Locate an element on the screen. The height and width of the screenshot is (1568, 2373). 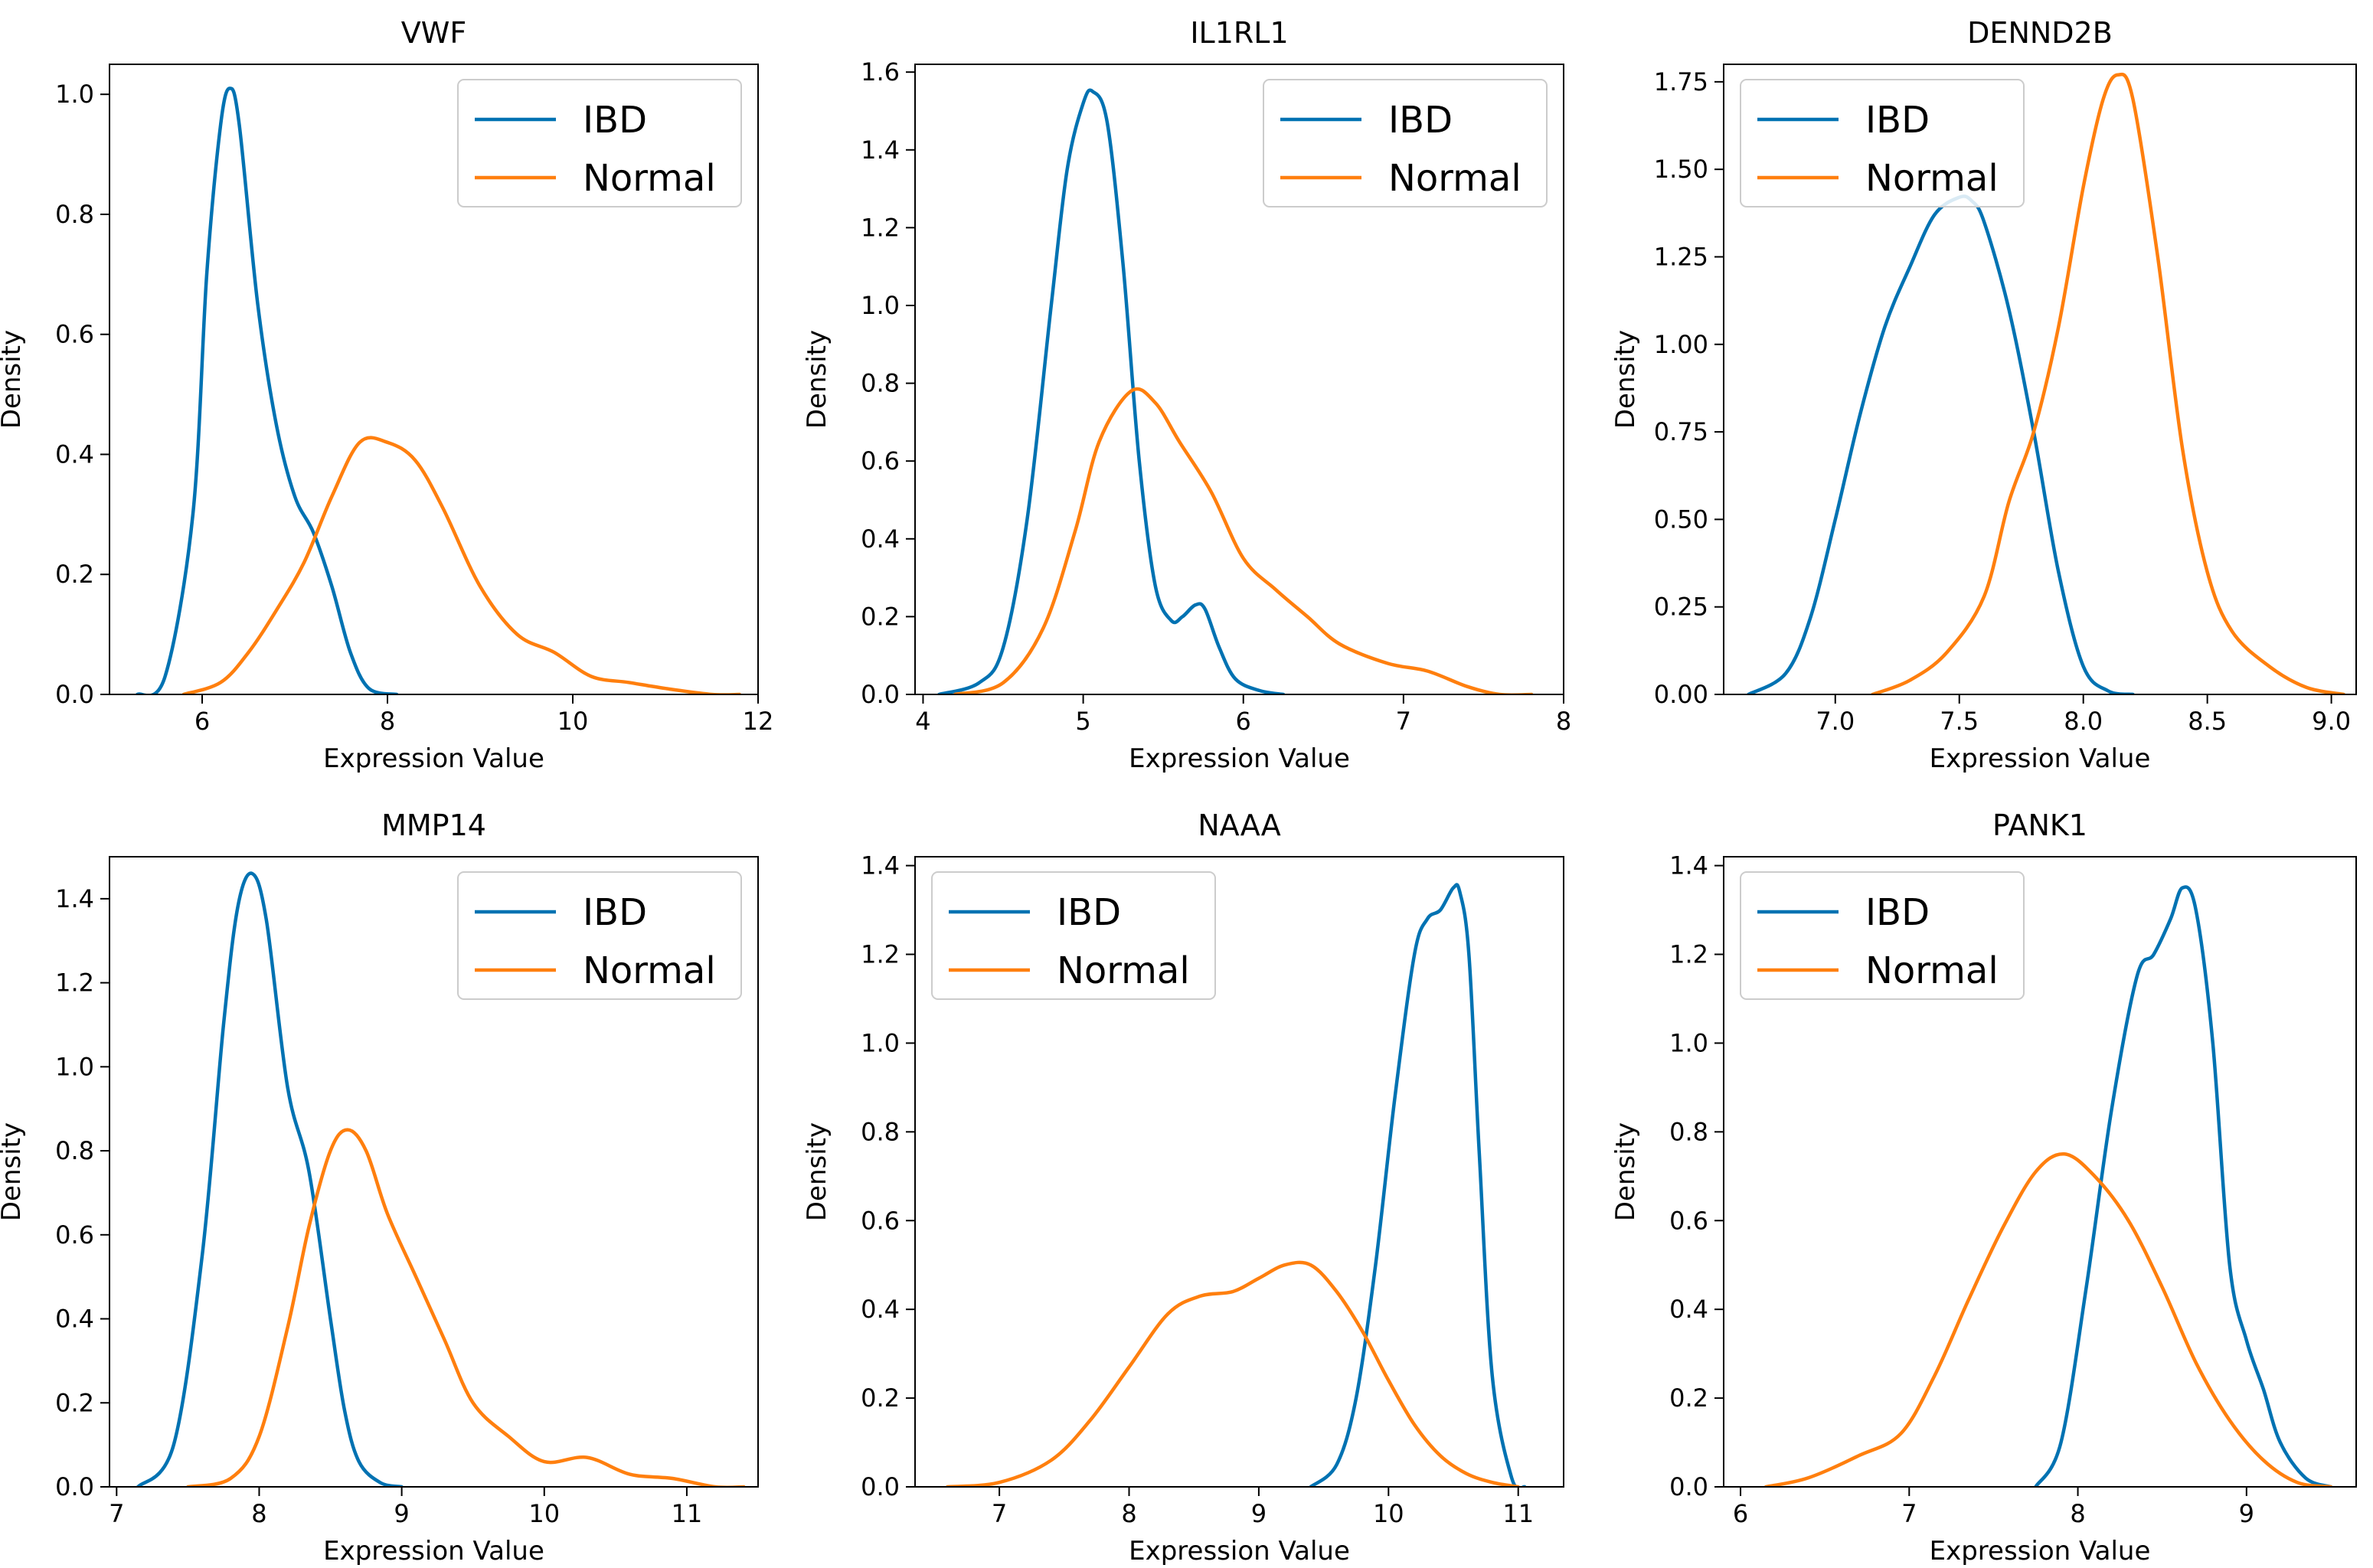
y-tick-label: 1.75 is located at coordinates (1681, 81).